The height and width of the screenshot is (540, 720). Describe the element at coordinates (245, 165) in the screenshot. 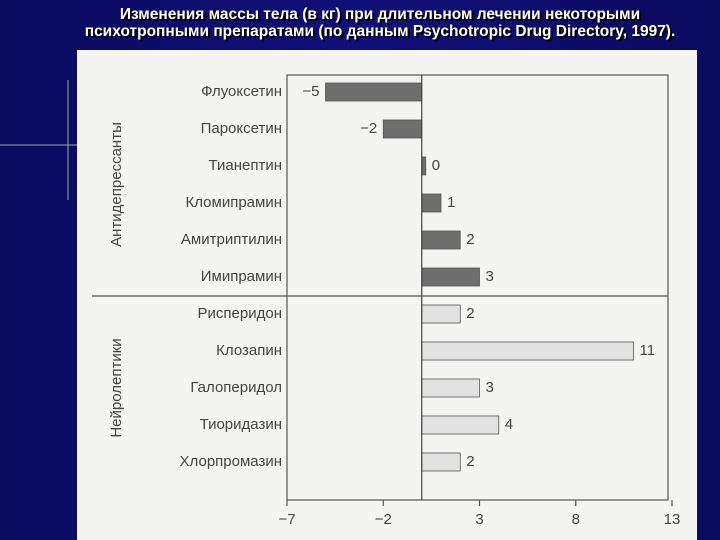

I see `category-label: Тианептин` at that location.